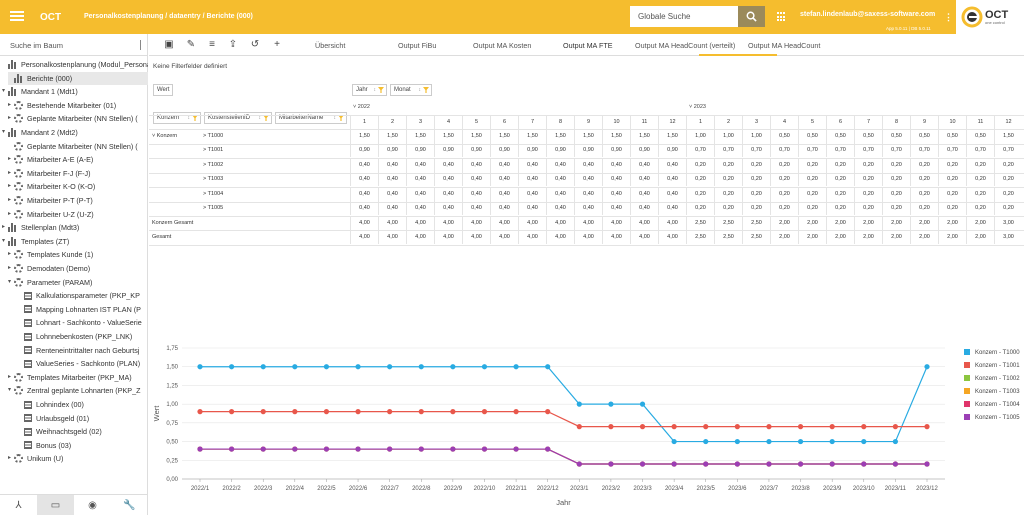 The image size is (1024, 515). Describe the element at coordinates (28, 445) in the screenshot. I see `table-icon` at that location.